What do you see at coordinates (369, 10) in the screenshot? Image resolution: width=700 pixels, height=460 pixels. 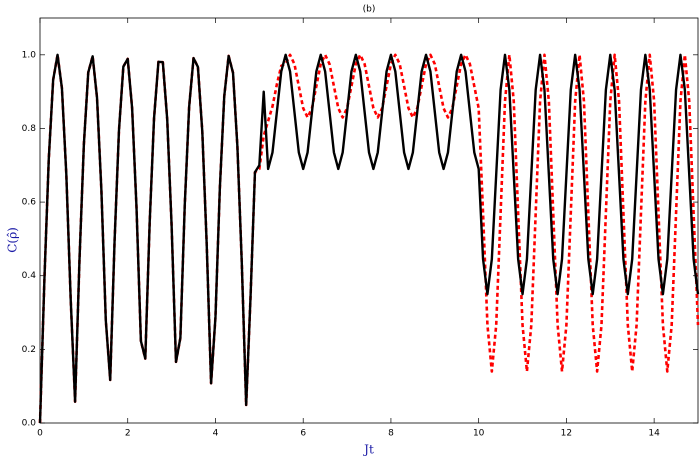 I see `chart-title: (b)` at bounding box center [369, 10].